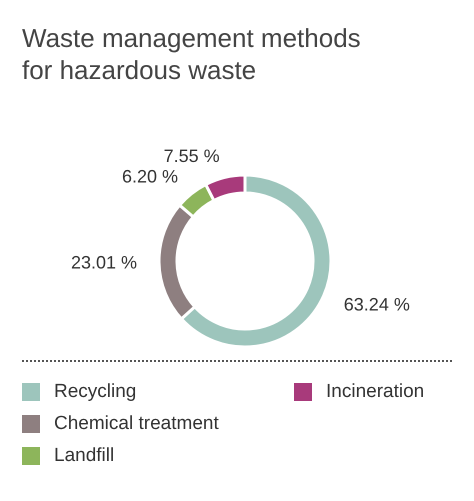 The width and height of the screenshot is (474, 501). What do you see at coordinates (84, 456) in the screenshot?
I see `legend-label: Landfill` at bounding box center [84, 456].